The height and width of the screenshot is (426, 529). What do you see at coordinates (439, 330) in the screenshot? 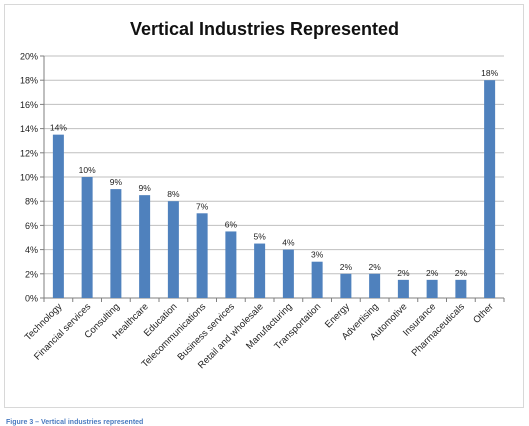
I see `x-tick-label: Pharmaceuticals` at bounding box center [439, 330].